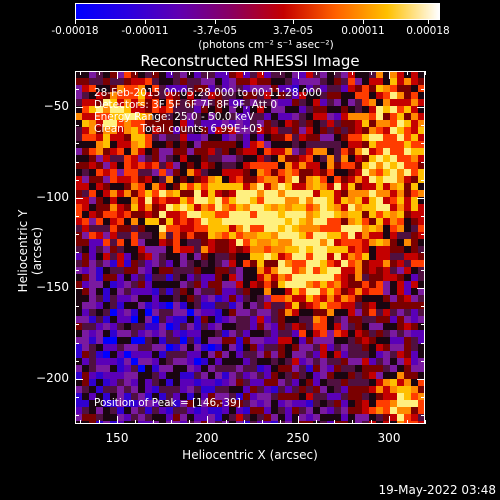 The image size is (500, 500). What do you see at coordinates (298, 75) in the screenshot?
I see `x-tick-mark` at bounding box center [298, 75].